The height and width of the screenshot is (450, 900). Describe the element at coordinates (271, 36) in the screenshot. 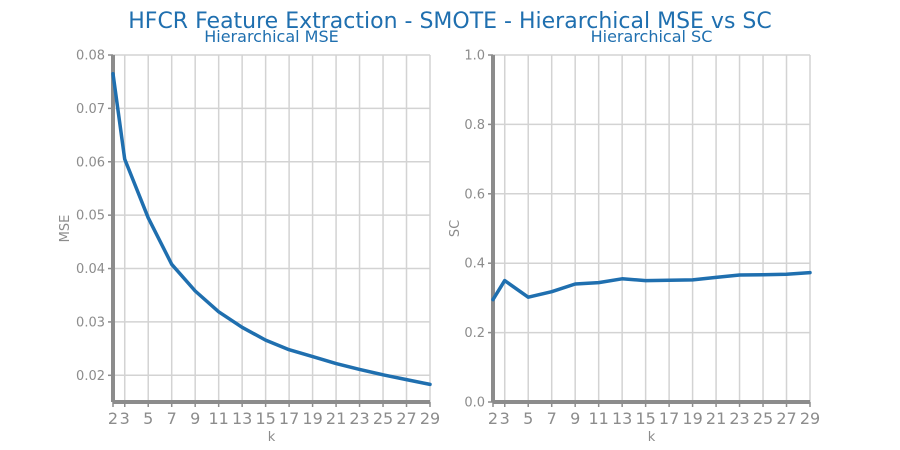

I see `mse-title: Hierarchical MSE` at that location.